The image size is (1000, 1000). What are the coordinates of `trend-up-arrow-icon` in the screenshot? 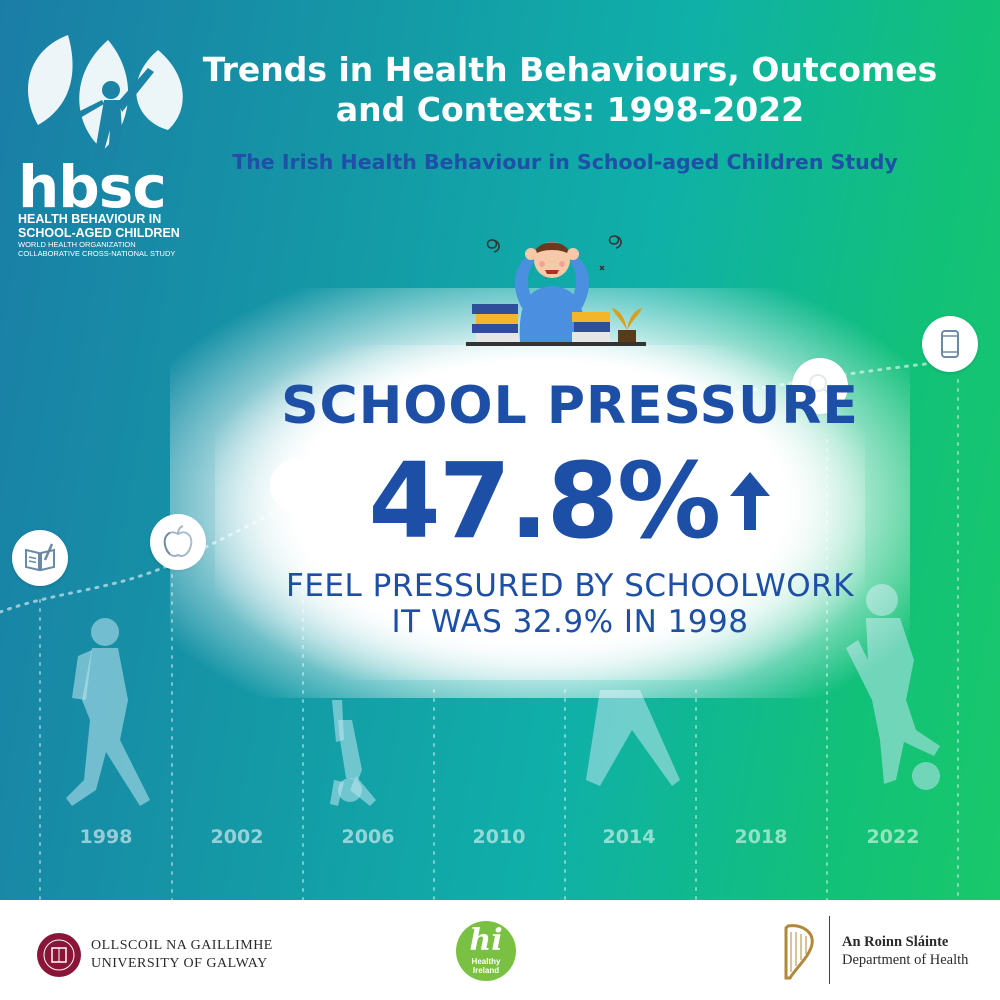 It's located at (749, 501).